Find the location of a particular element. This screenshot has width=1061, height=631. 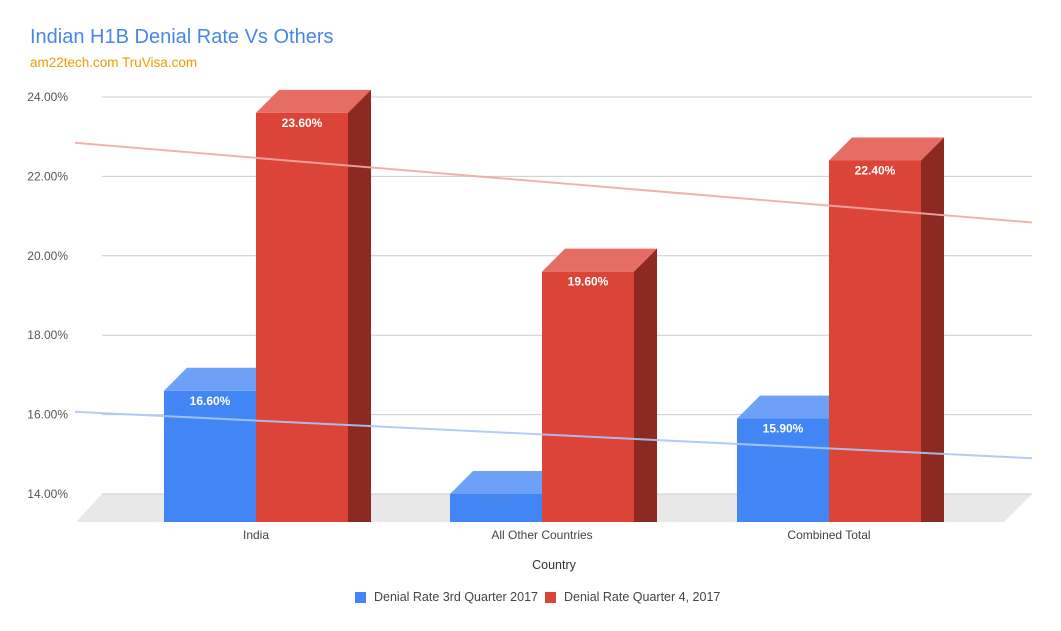

y-tick-label: 20.00% is located at coordinates (47, 256).